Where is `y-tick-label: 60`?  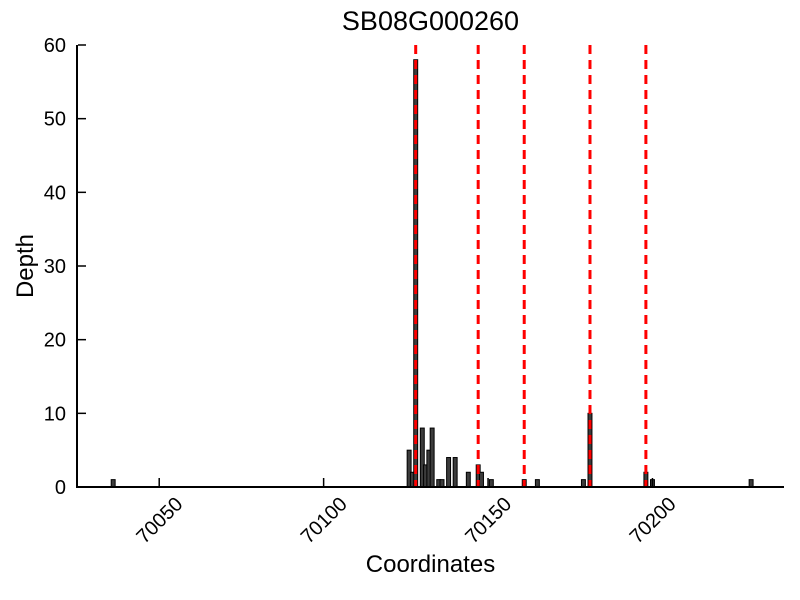 y-tick-label: 60 is located at coordinates (55, 46).